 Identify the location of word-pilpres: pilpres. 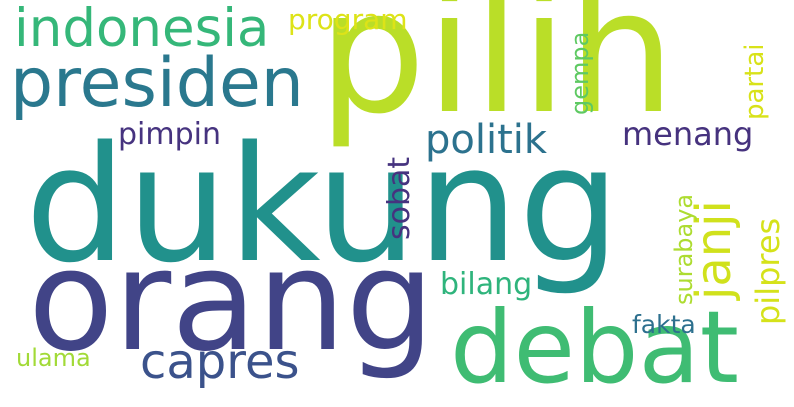
(768, 271).